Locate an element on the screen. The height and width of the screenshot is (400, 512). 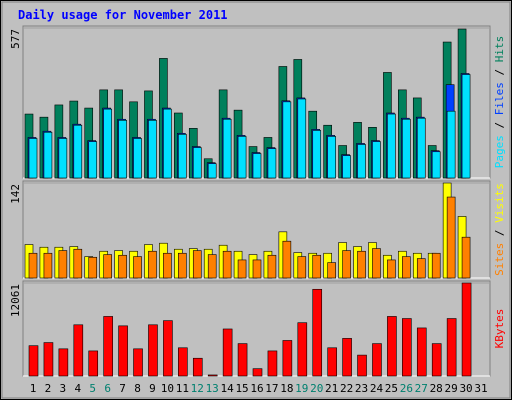
x-tick-label: 6 is located at coordinates (107, 388).